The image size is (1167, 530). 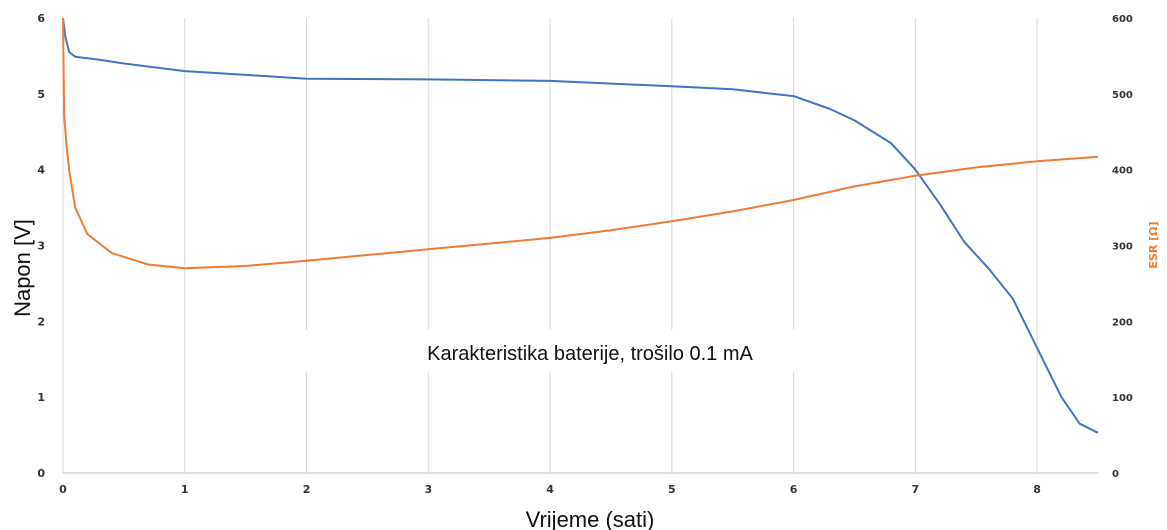 What do you see at coordinates (1122, 322) in the screenshot?
I see `y2-tick-label: 200` at bounding box center [1122, 322].